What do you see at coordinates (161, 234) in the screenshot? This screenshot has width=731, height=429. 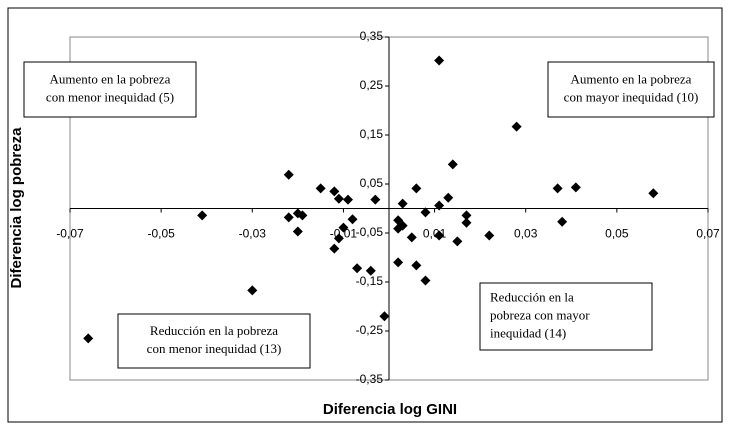 I see `x-tick-label: -0,05` at bounding box center [161, 234].